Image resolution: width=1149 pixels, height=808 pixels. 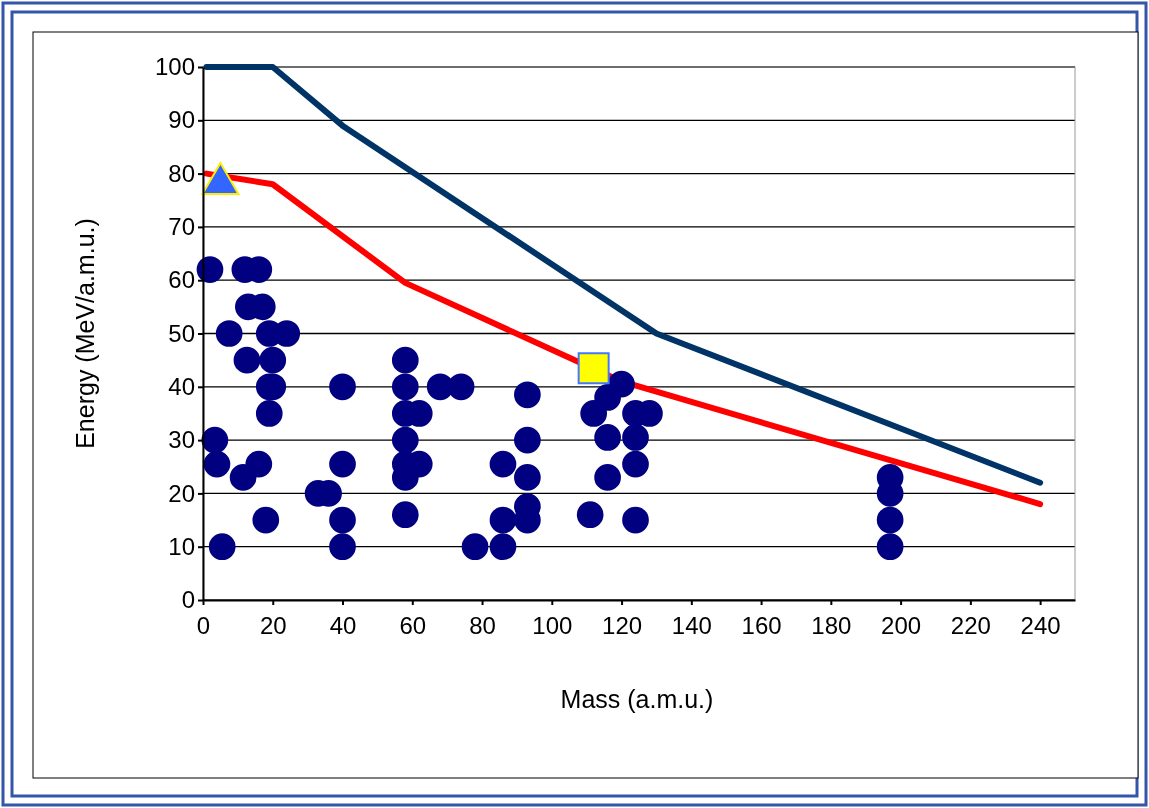 What do you see at coordinates (181, 173) in the screenshot?
I see `y-tick-label: 80` at bounding box center [181, 173].